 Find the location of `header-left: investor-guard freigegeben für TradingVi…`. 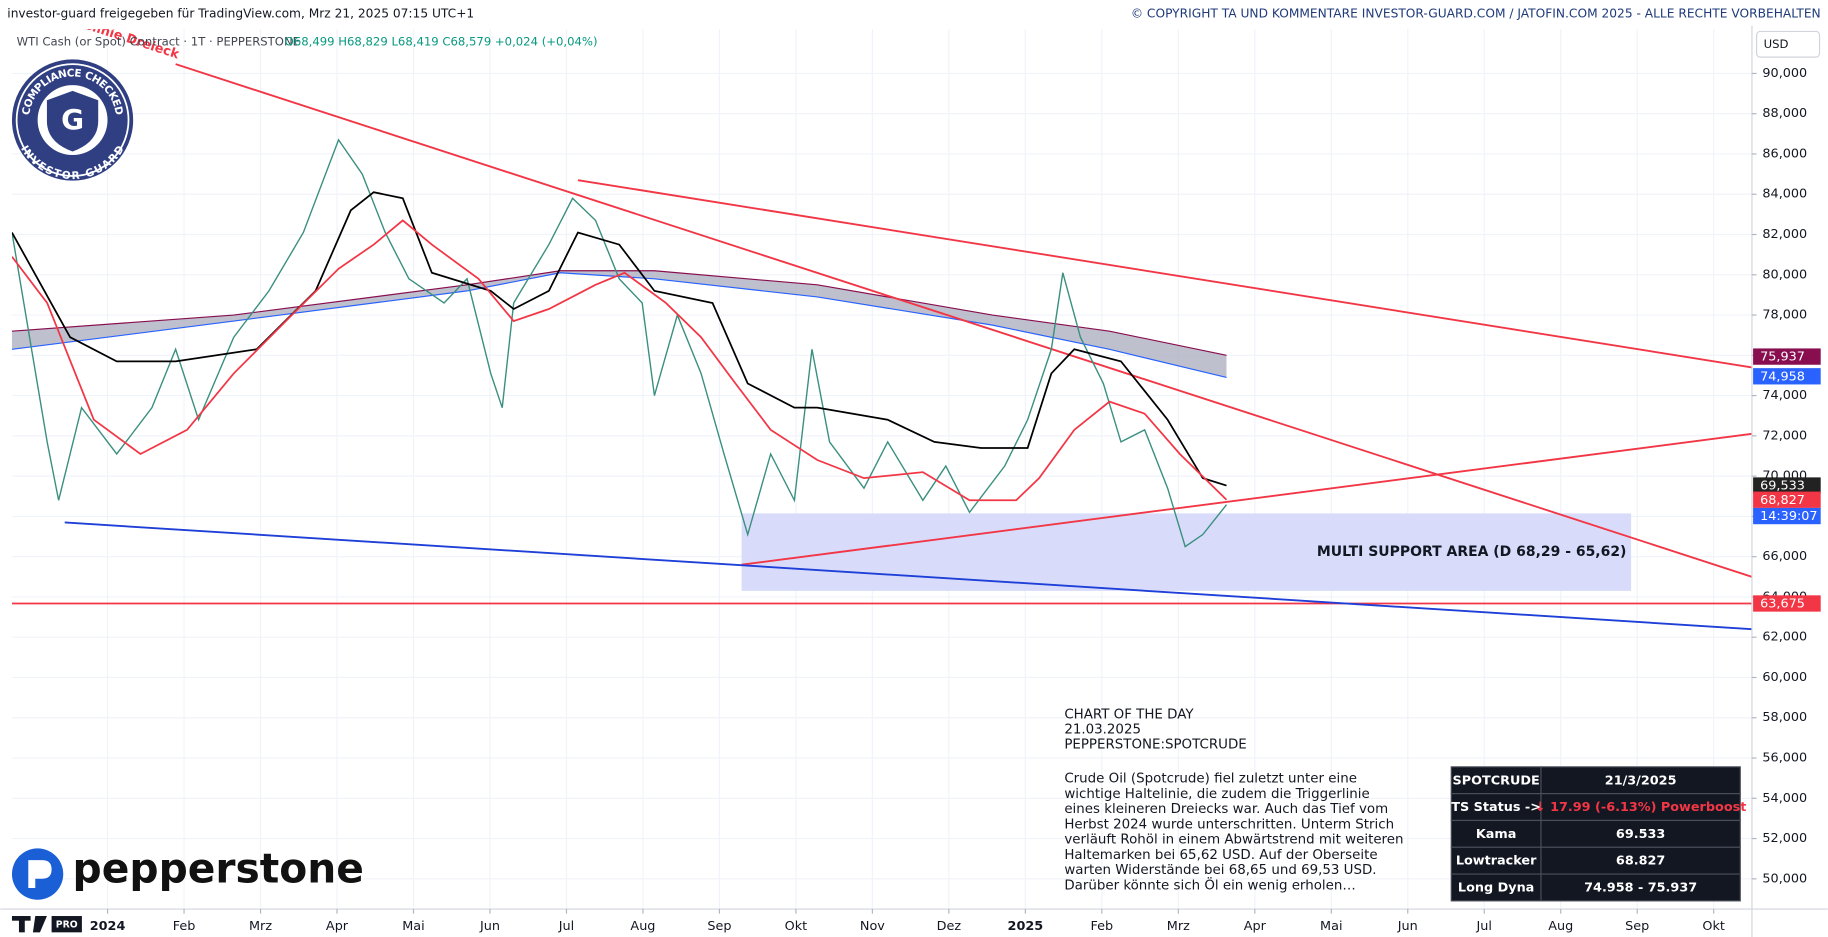

header-left: investor-guard freigegeben für TradingVi… is located at coordinates (240, 13).